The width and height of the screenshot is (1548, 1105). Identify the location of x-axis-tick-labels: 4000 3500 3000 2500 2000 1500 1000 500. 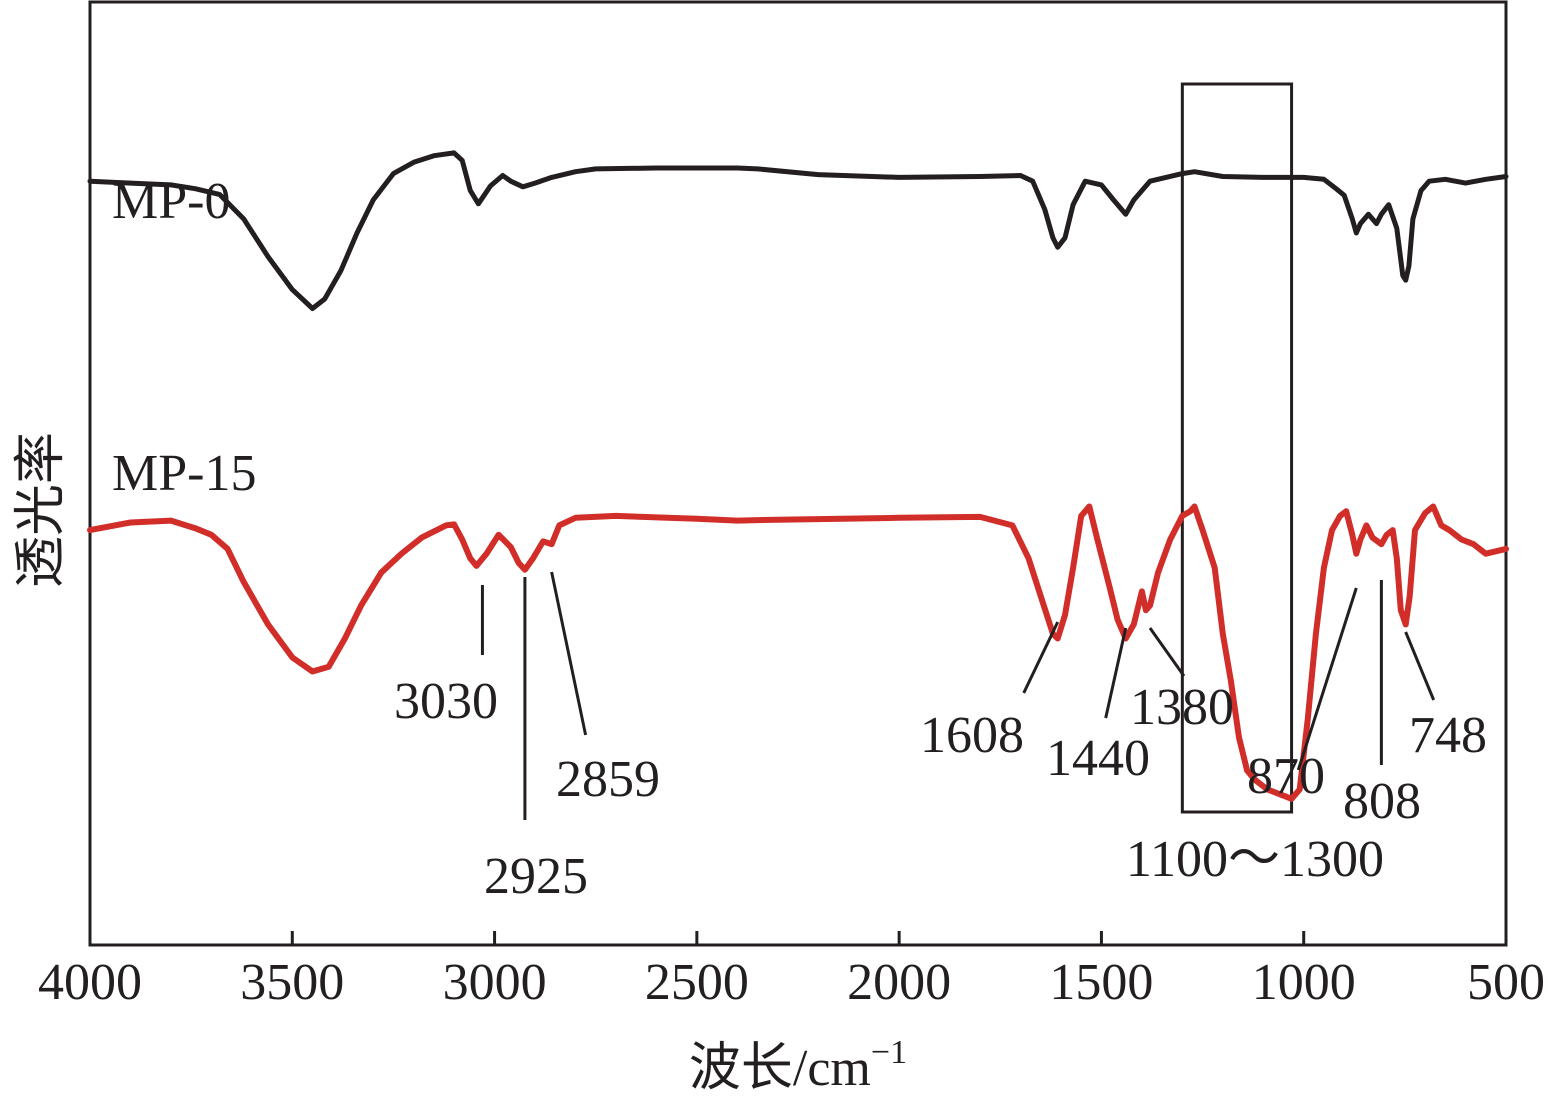
(791, 982).